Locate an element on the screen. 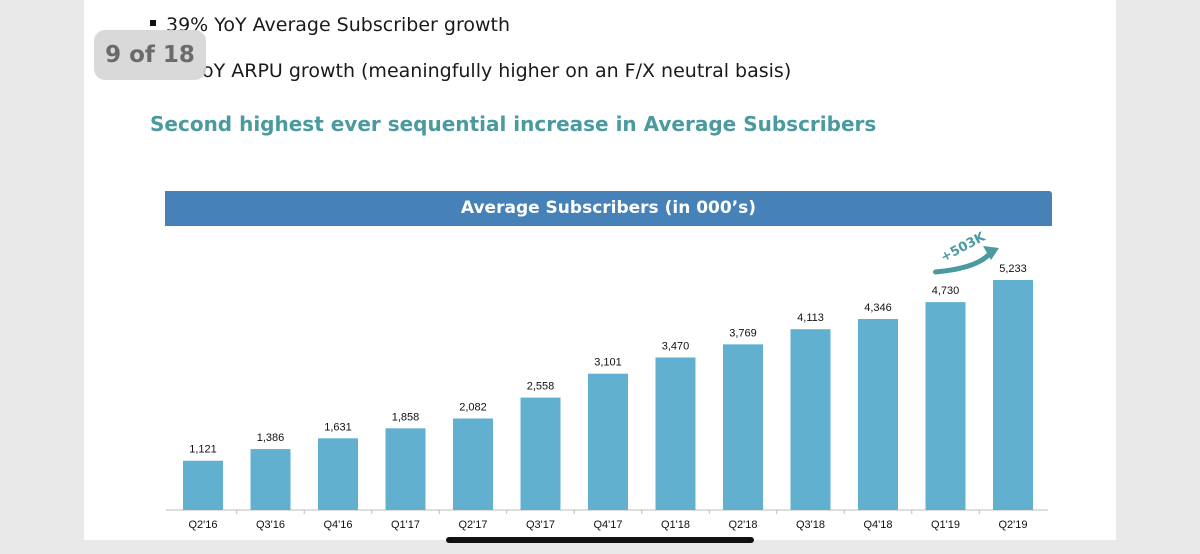 The width and height of the screenshot is (1200, 554). data-label: 3,769 is located at coordinates (743, 333).